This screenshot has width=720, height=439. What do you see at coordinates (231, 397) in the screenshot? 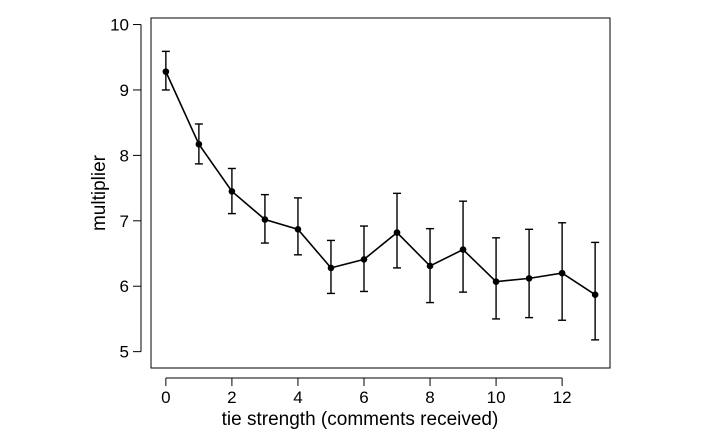
I see `x-tick-label: 2` at bounding box center [231, 397].